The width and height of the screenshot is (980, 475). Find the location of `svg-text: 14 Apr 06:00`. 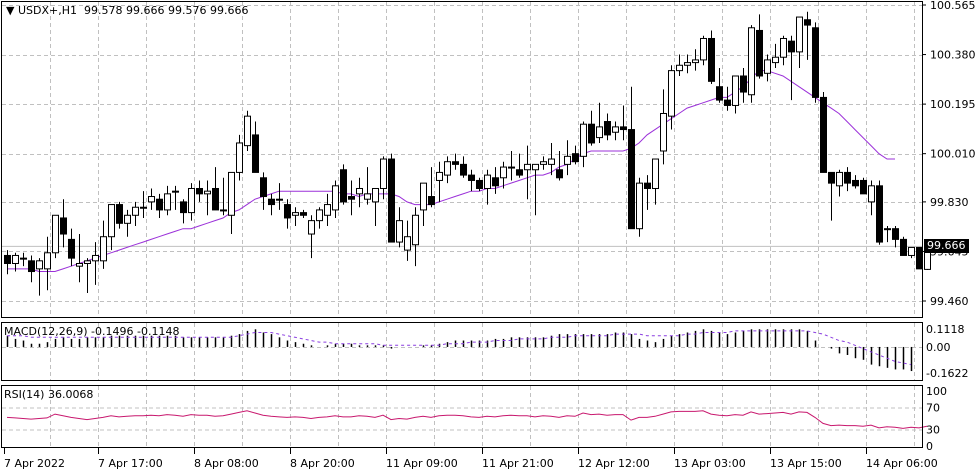

svg-text: 14 Apr 06:00 is located at coordinates (902, 463).